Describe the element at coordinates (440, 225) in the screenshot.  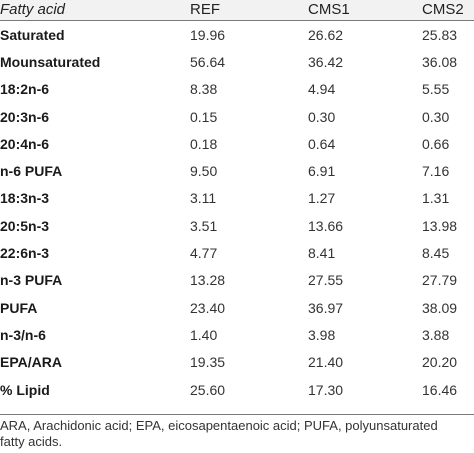
I see `cms2-value: 13.98` at that location.